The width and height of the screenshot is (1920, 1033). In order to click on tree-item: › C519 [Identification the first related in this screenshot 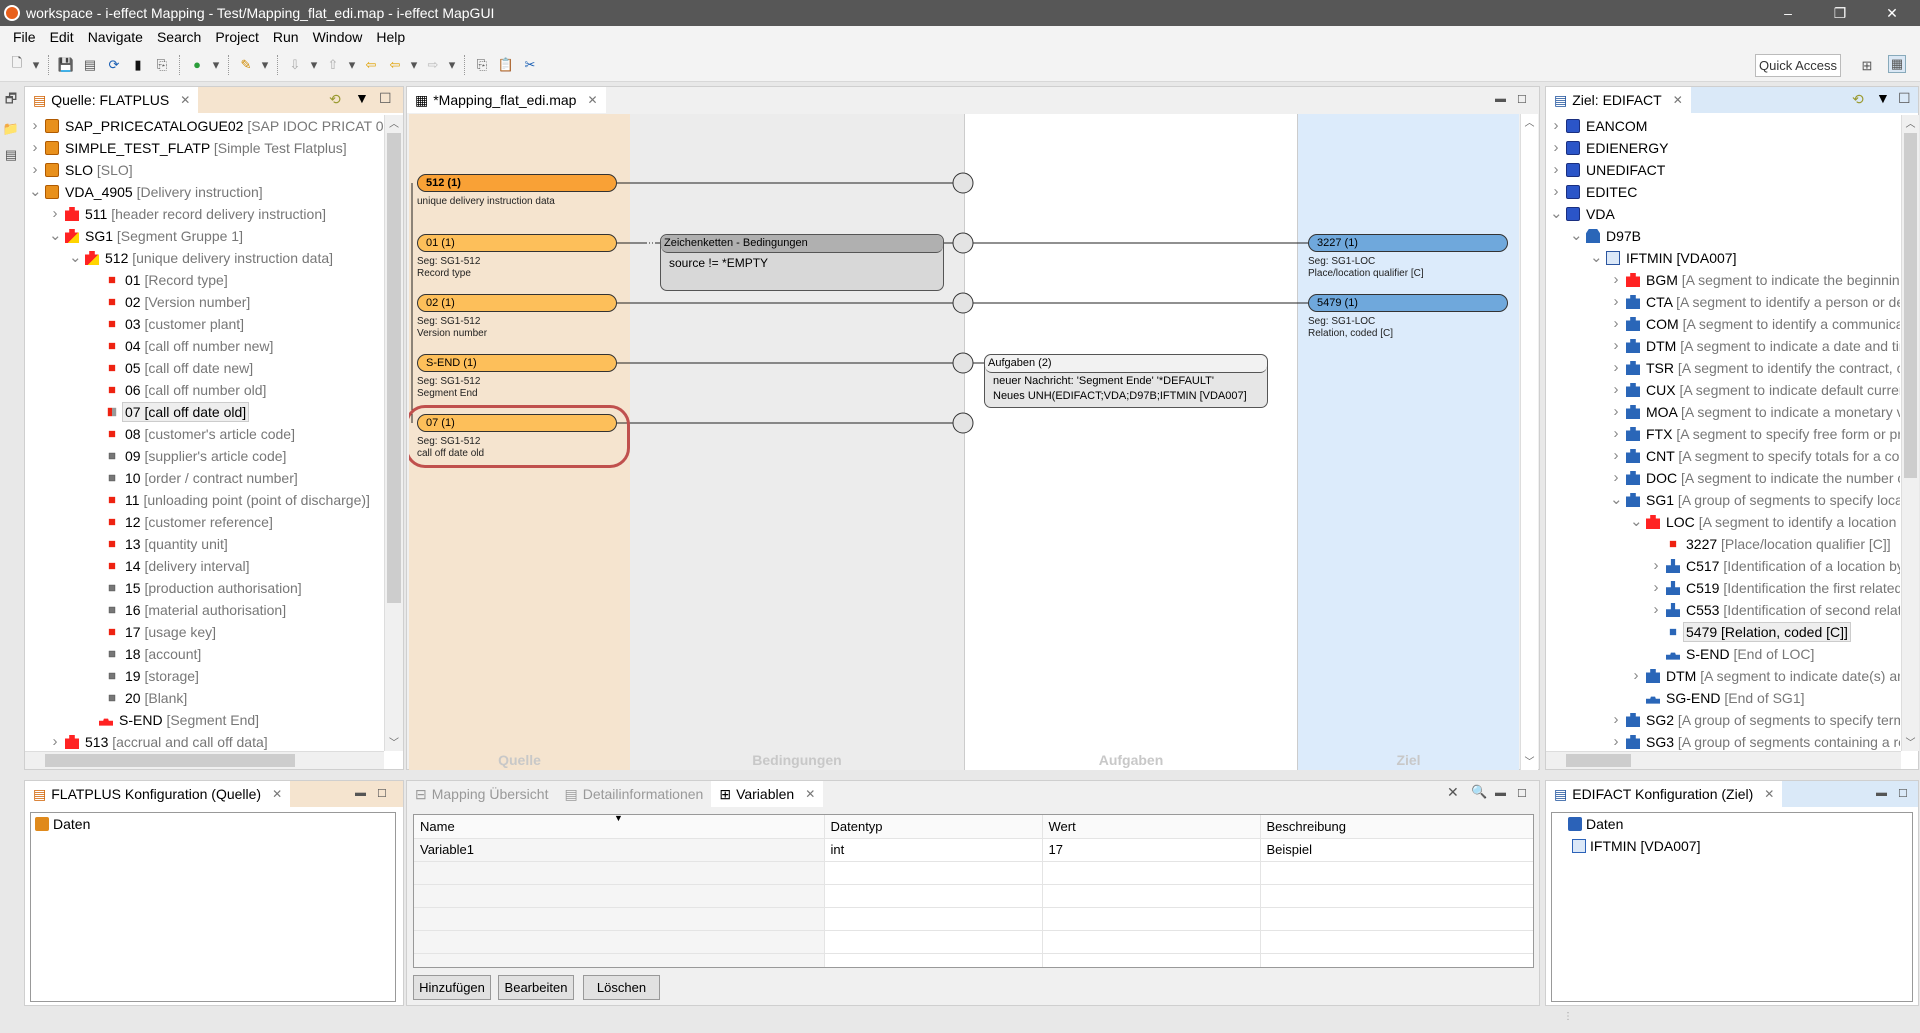, I will do `click(1723, 588)`.